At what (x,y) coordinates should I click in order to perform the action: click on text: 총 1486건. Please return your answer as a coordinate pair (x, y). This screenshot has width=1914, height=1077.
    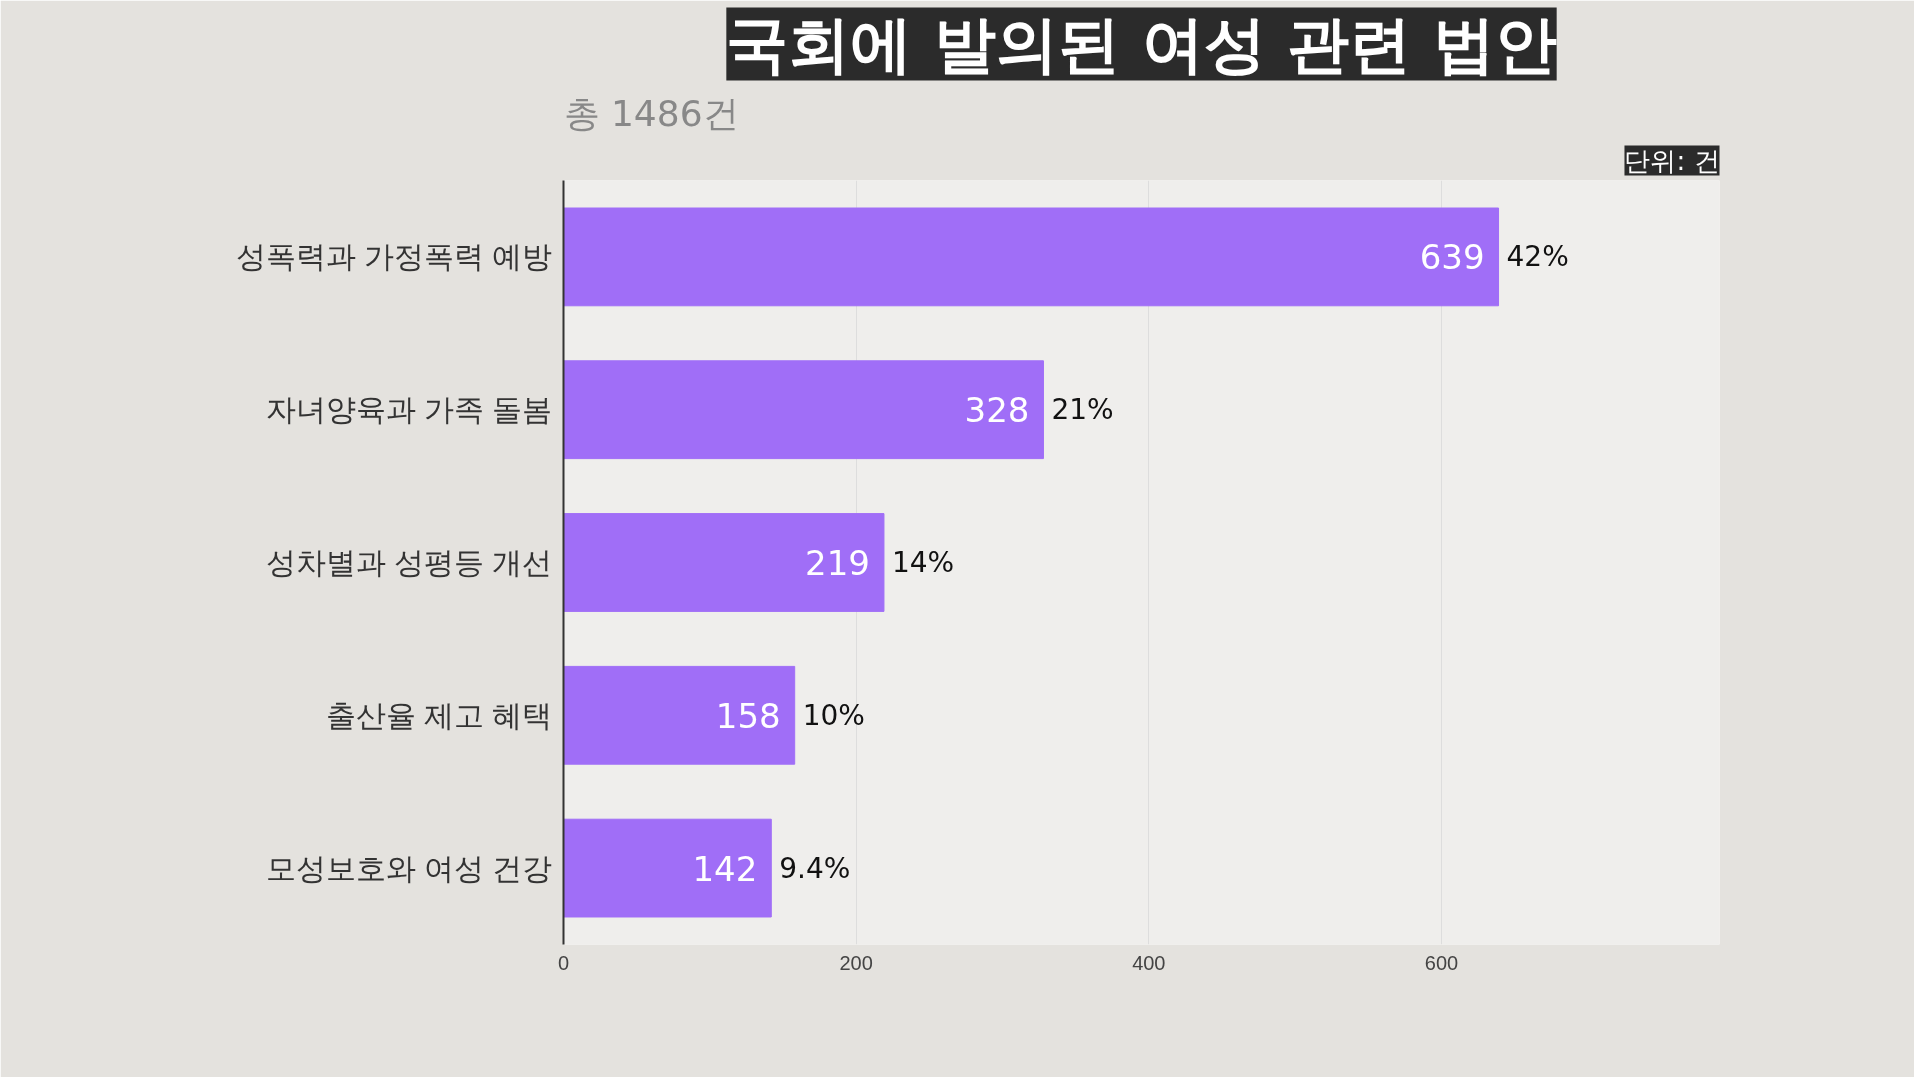
    Looking at the image, I should click on (651, 113).